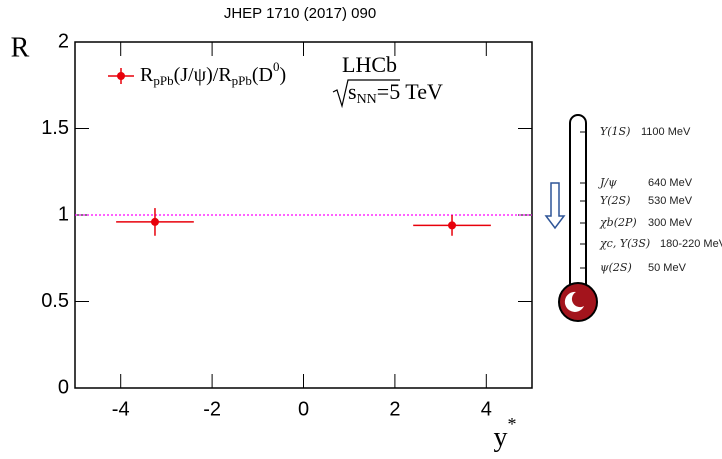  Describe the element at coordinates (615, 131) in the screenshot. I see `state-label: Υ(1S)` at that location.